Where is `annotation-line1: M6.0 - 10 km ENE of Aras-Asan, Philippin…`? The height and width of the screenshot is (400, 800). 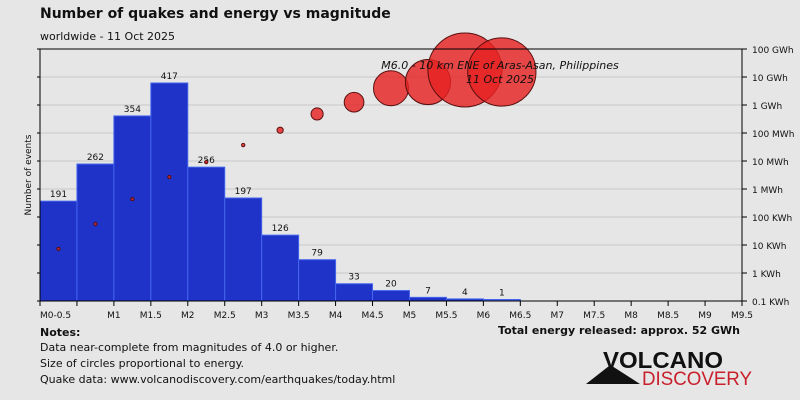 annotation-line1: M6.0 - 10 km ENE of Aras-Asan, Philippin… is located at coordinates (500, 65).